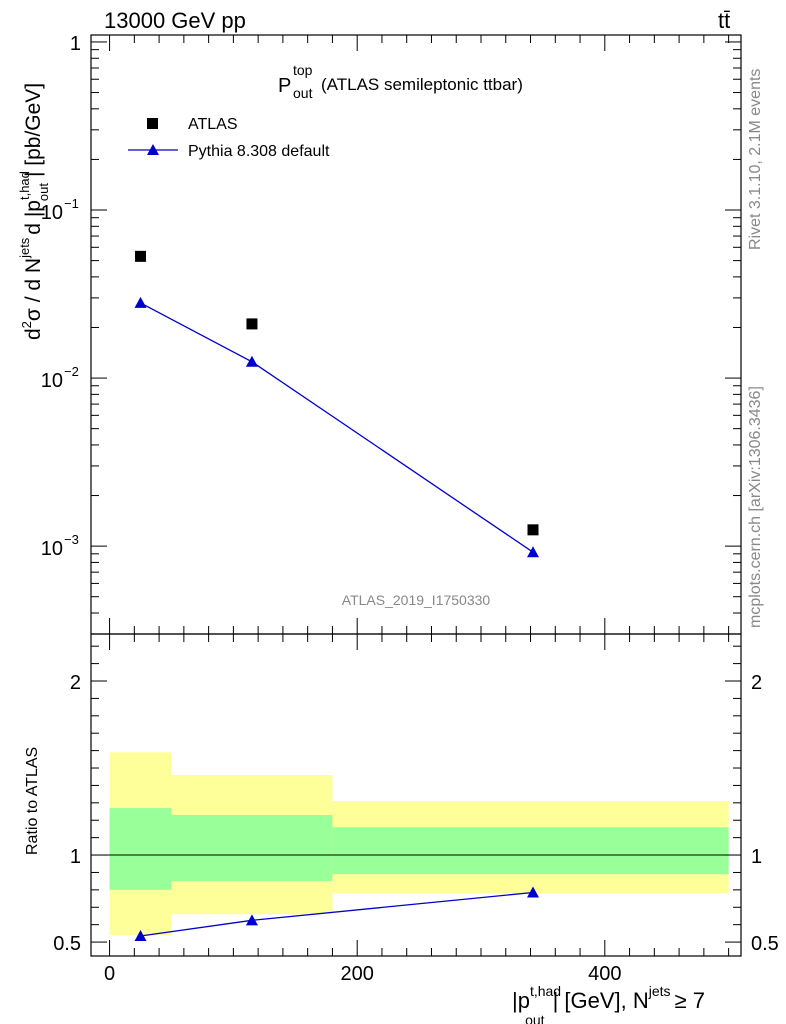 The width and height of the screenshot is (786, 1024). I want to click on title-sub: out, so click(303, 93).